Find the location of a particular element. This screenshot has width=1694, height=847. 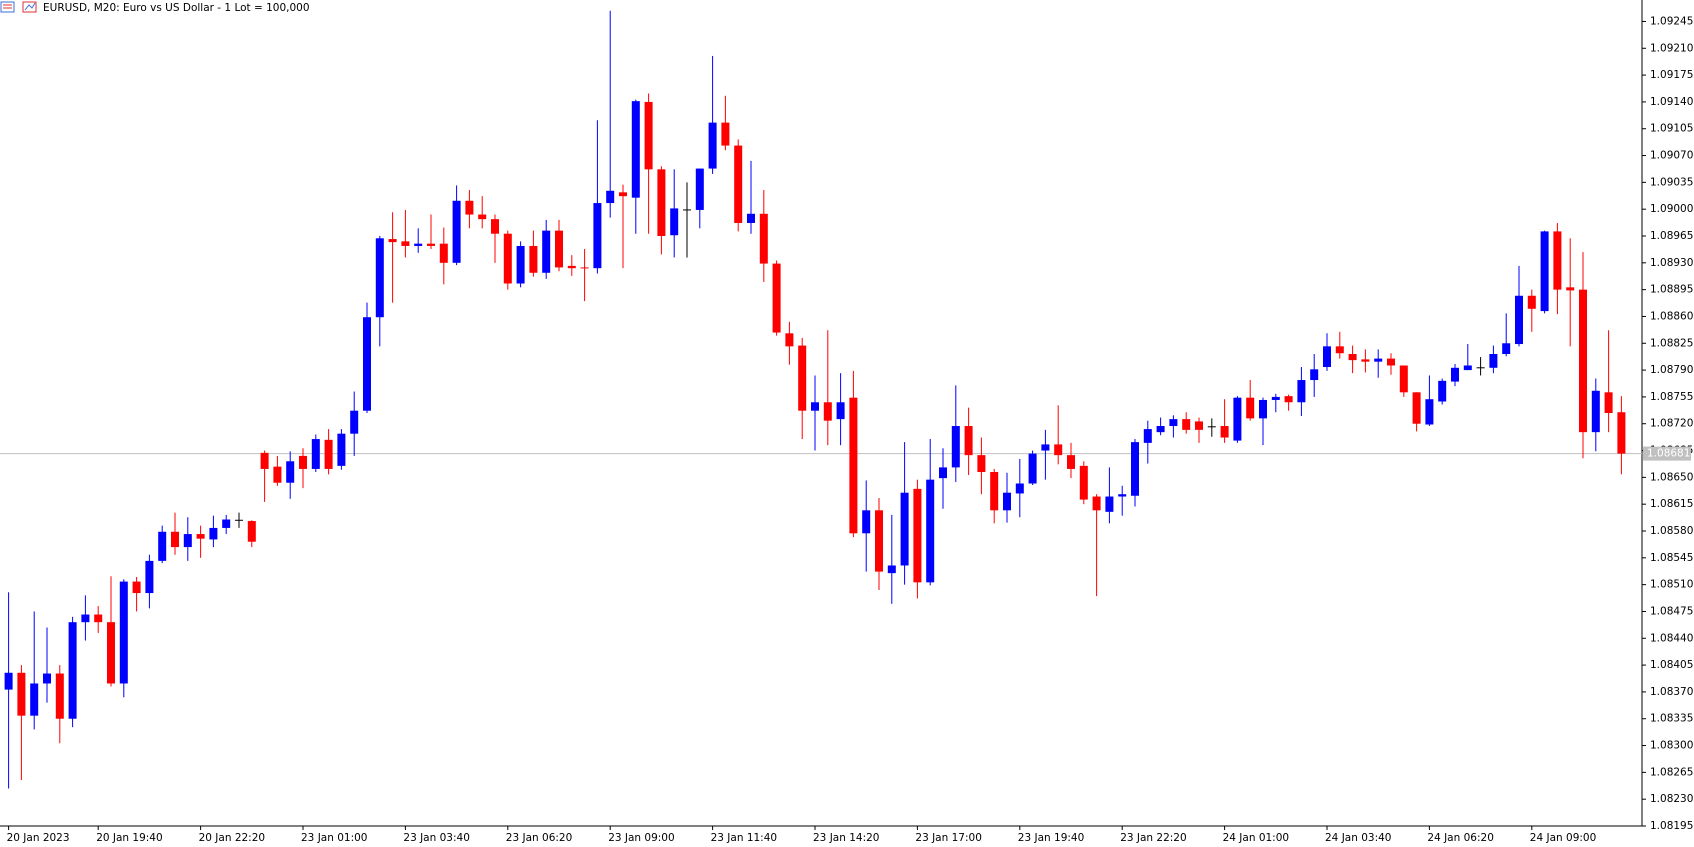

y-tick-label: 1.09175 is located at coordinates (1671, 75).